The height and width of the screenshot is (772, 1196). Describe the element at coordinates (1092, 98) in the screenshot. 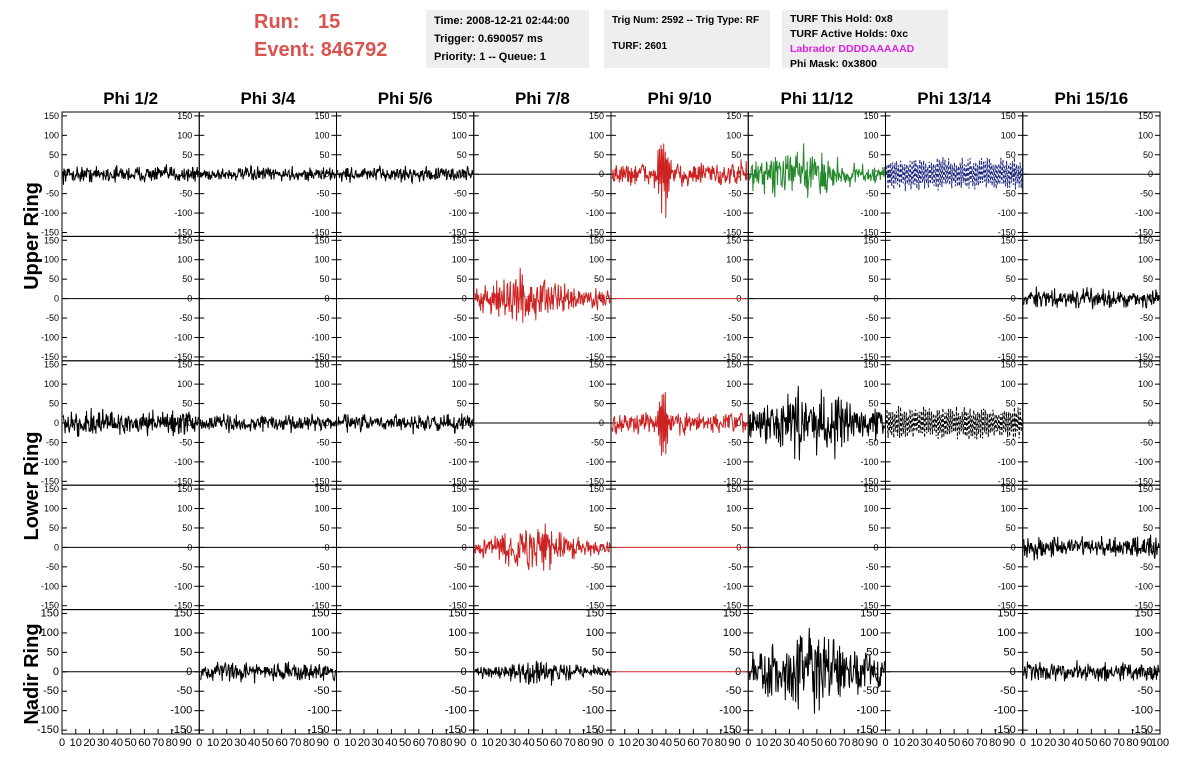

I see `column-title: Phi 15/16` at that location.